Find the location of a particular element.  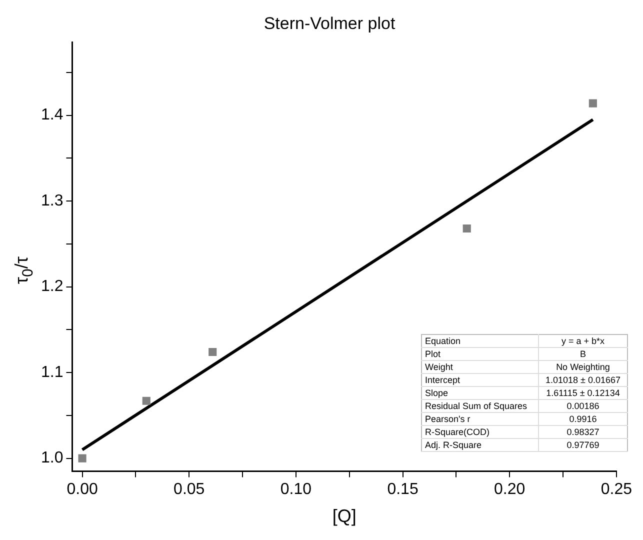

y-tick-label: 1.2 is located at coordinates (52, 287).